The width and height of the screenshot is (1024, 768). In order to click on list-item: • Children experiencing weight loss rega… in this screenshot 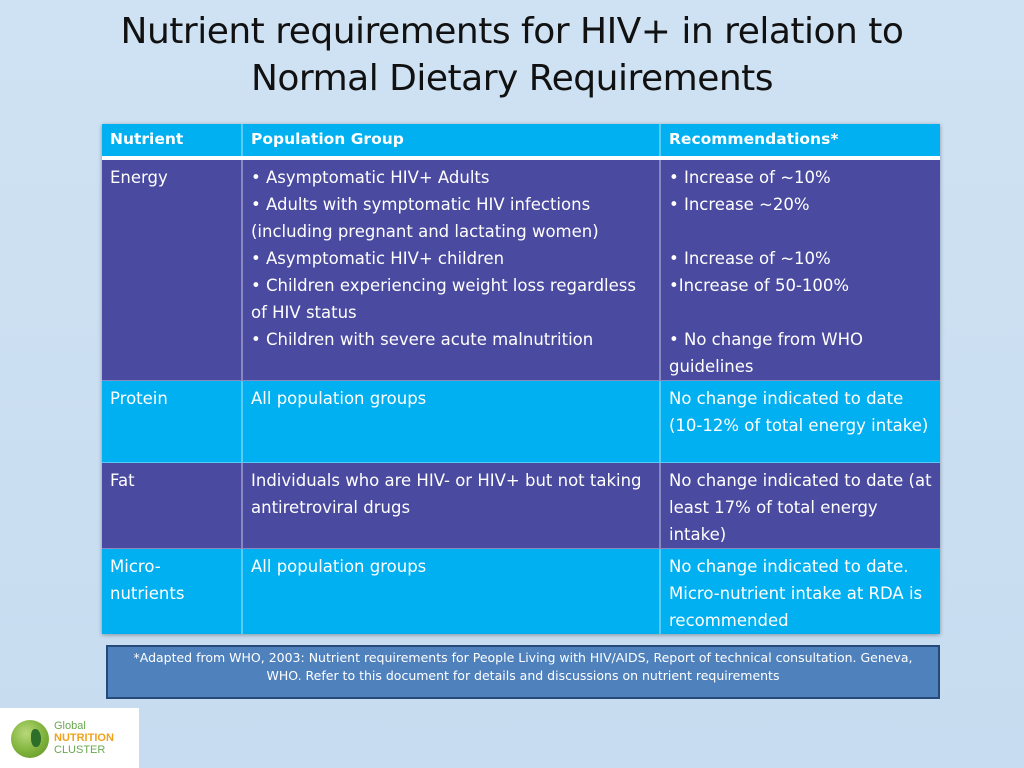, I will do `click(443, 299)`.